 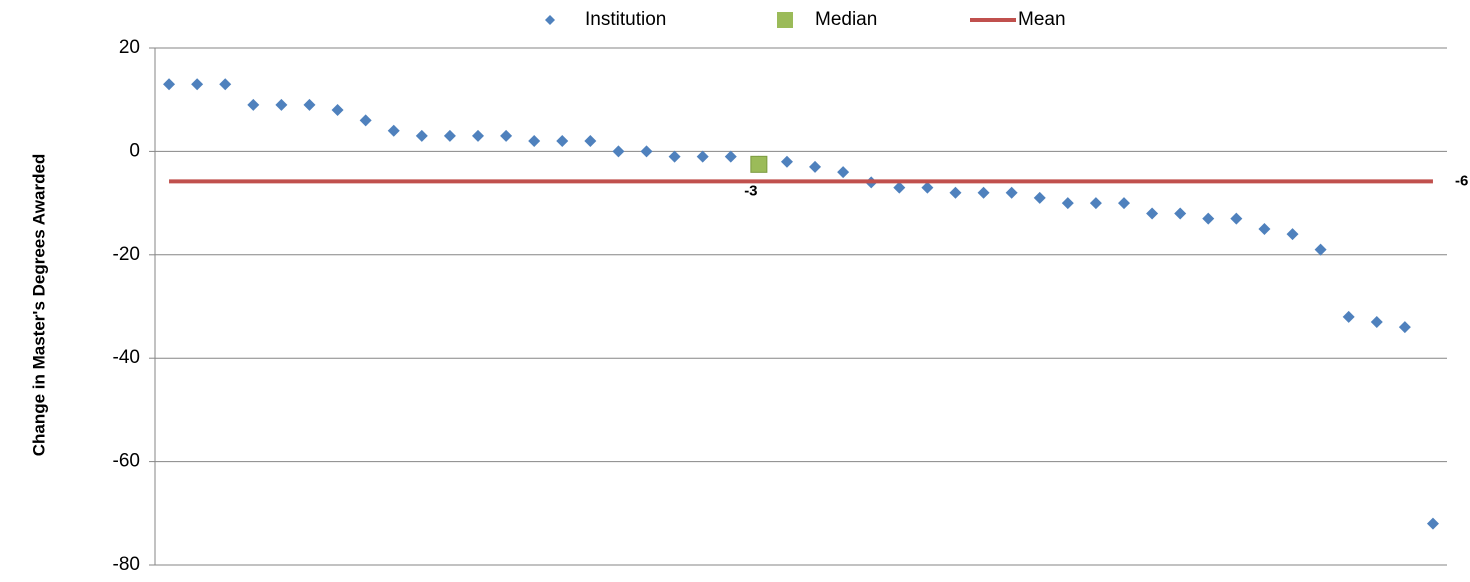 I want to click on y-tick-label: -40, so click(x=126, y=357).